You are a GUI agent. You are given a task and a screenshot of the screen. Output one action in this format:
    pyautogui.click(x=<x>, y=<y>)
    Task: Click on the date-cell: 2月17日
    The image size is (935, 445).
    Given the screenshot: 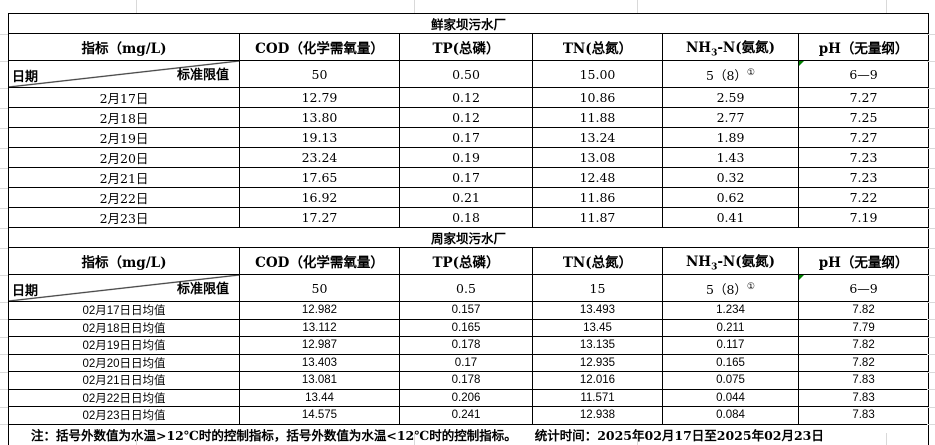 What is the action you would take?
    pyautogui.click(x=124, y=97)
    